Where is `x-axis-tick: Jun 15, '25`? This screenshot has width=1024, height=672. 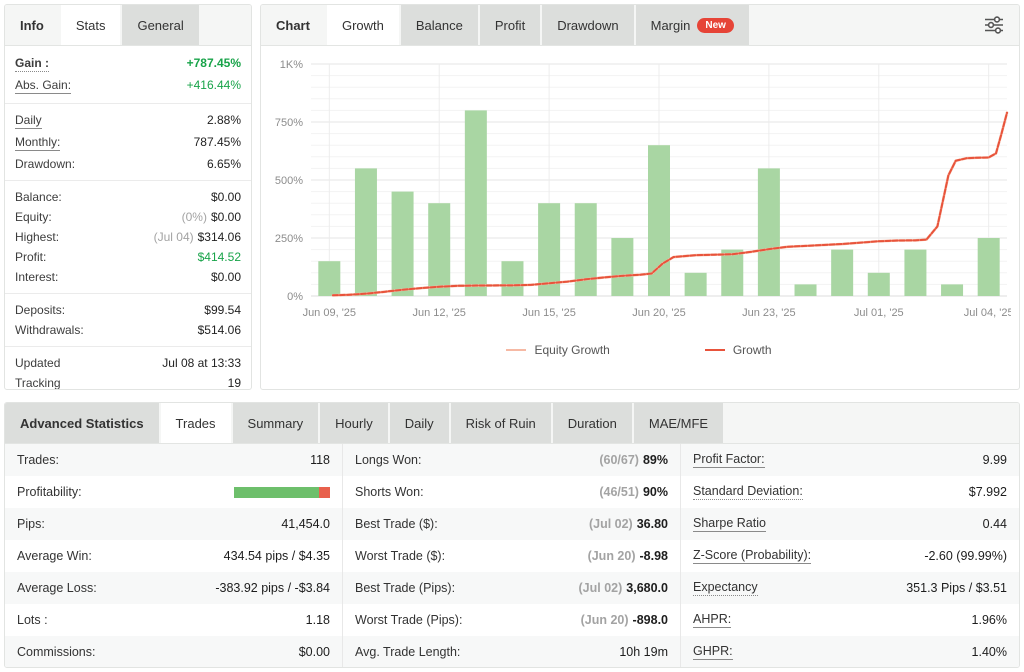 x-axis-tick: Jun 15, '25 is located at coordinates (548, 313).